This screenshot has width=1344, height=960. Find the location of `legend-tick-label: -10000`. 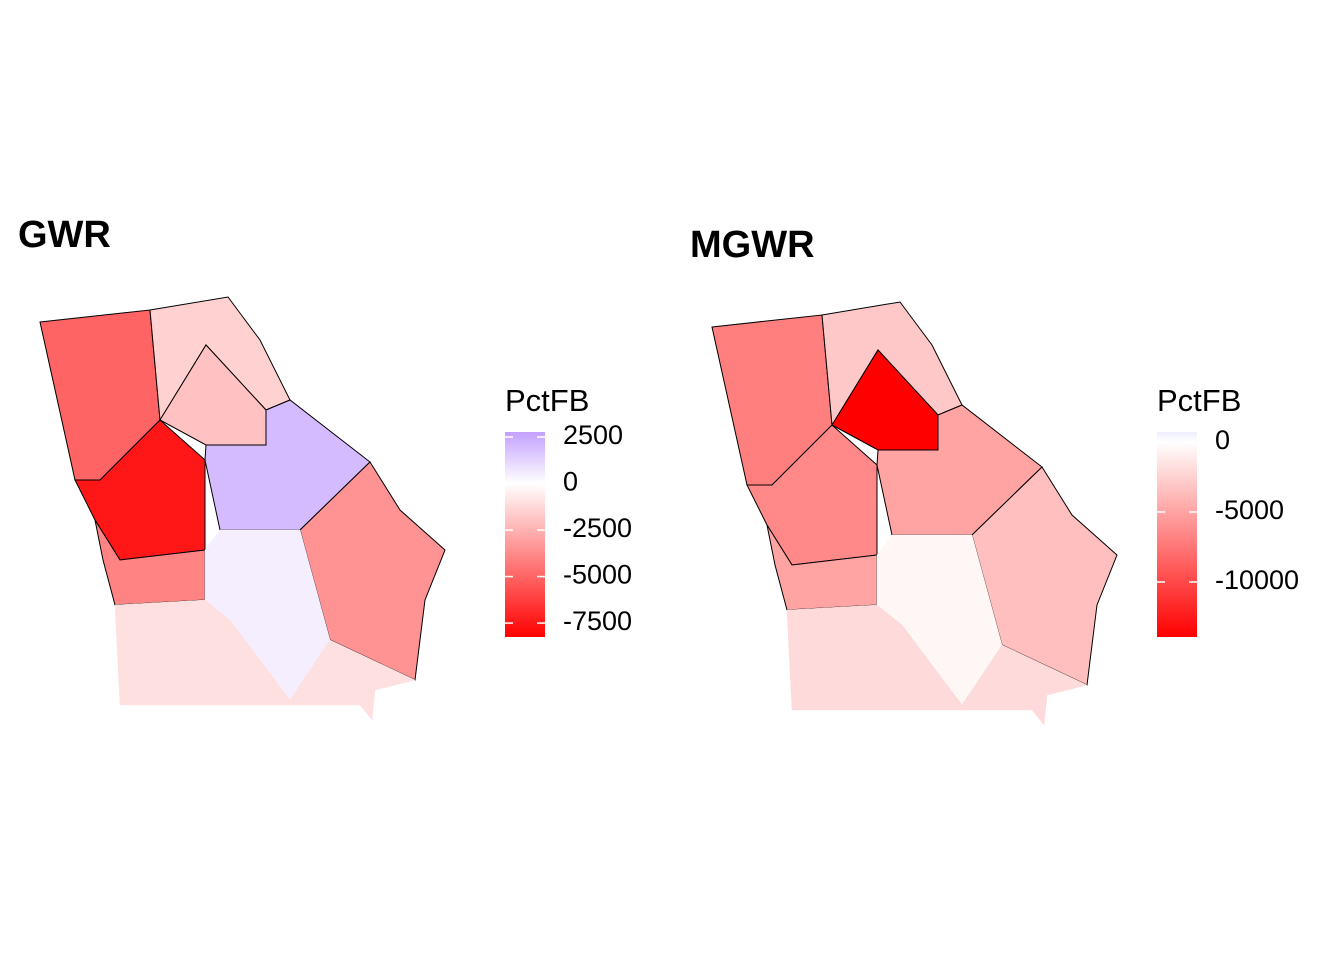

legend-tick-label: -10000 is located at coordinates (1257, 580).